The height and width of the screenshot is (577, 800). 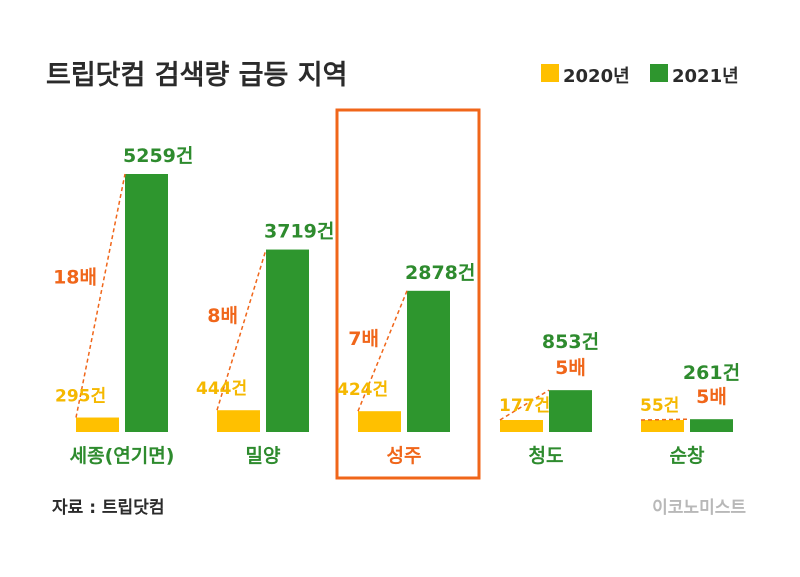 What do you see at coordinates (687, 456) in the screenshot?
I see `category-label: 순창` at bounding box center [687, 456].